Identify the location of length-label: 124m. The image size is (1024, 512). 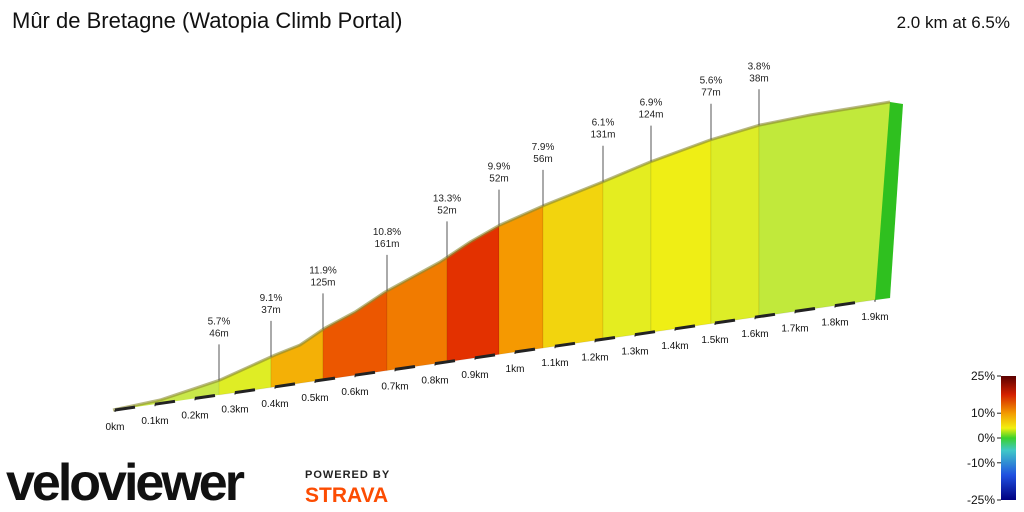
(650, 115).